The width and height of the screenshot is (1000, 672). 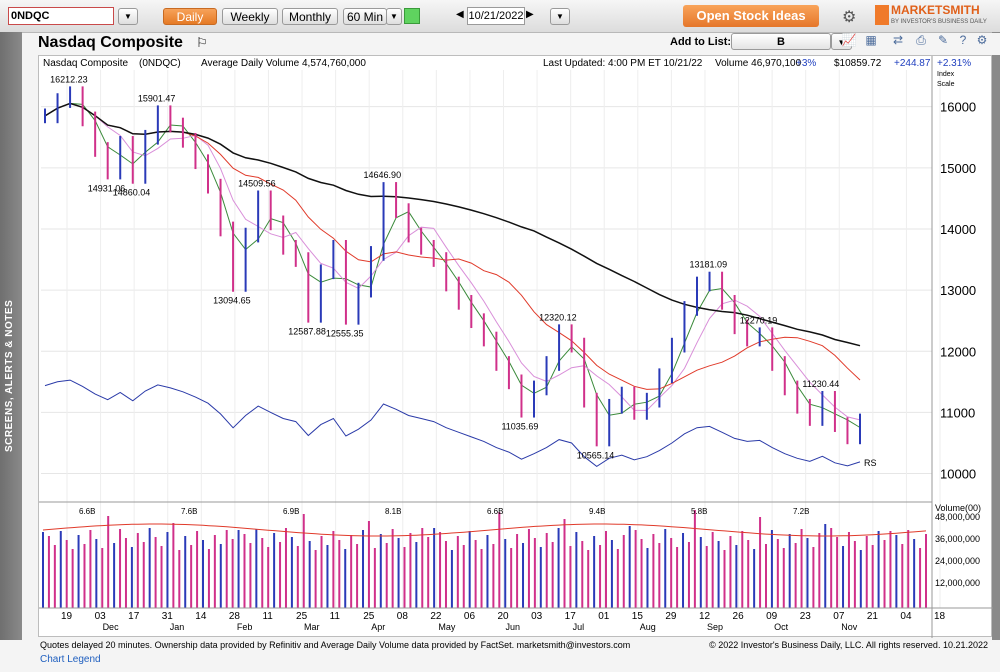 I want to click on price-annotation: 13181.09, so click(x=709, y=265).